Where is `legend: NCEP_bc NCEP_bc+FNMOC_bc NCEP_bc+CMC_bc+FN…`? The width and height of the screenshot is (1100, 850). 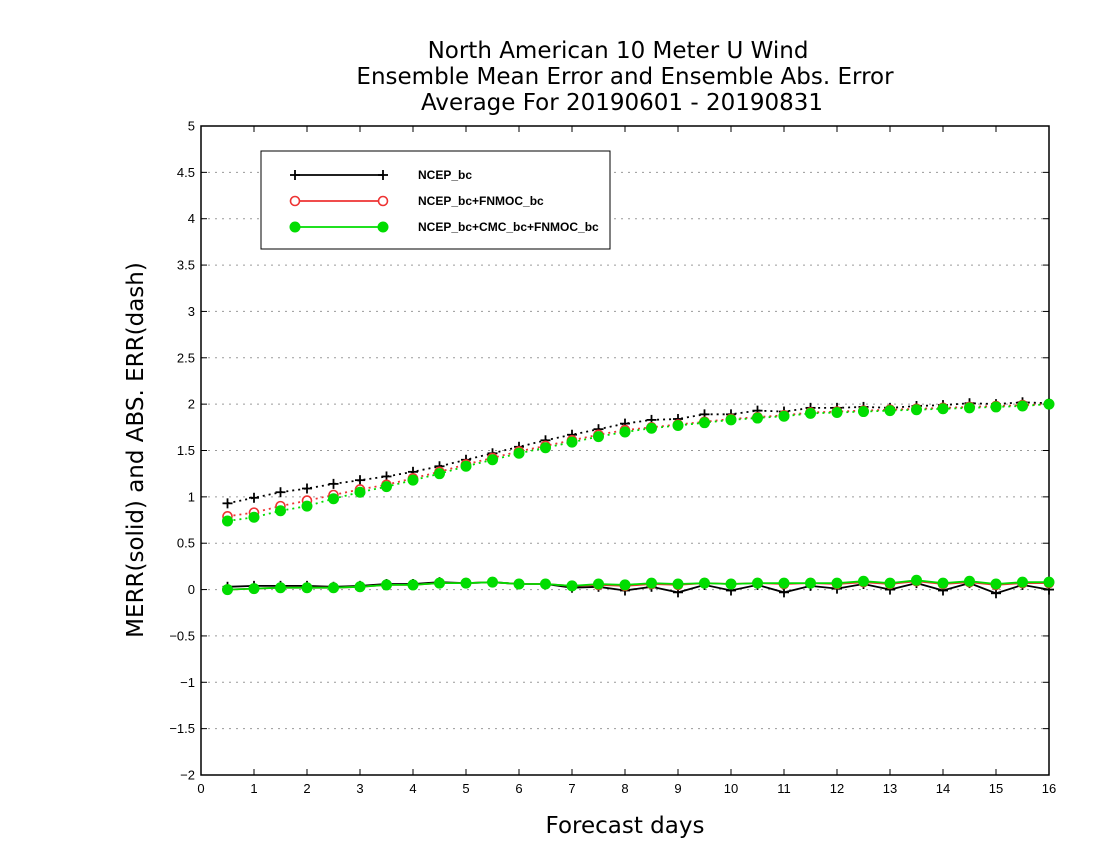 legend: NCEP_bc NCEP_bc+FNMOC_bc NCEP_bc+CMC_bc+FN… is located at coordinates (435, 200).